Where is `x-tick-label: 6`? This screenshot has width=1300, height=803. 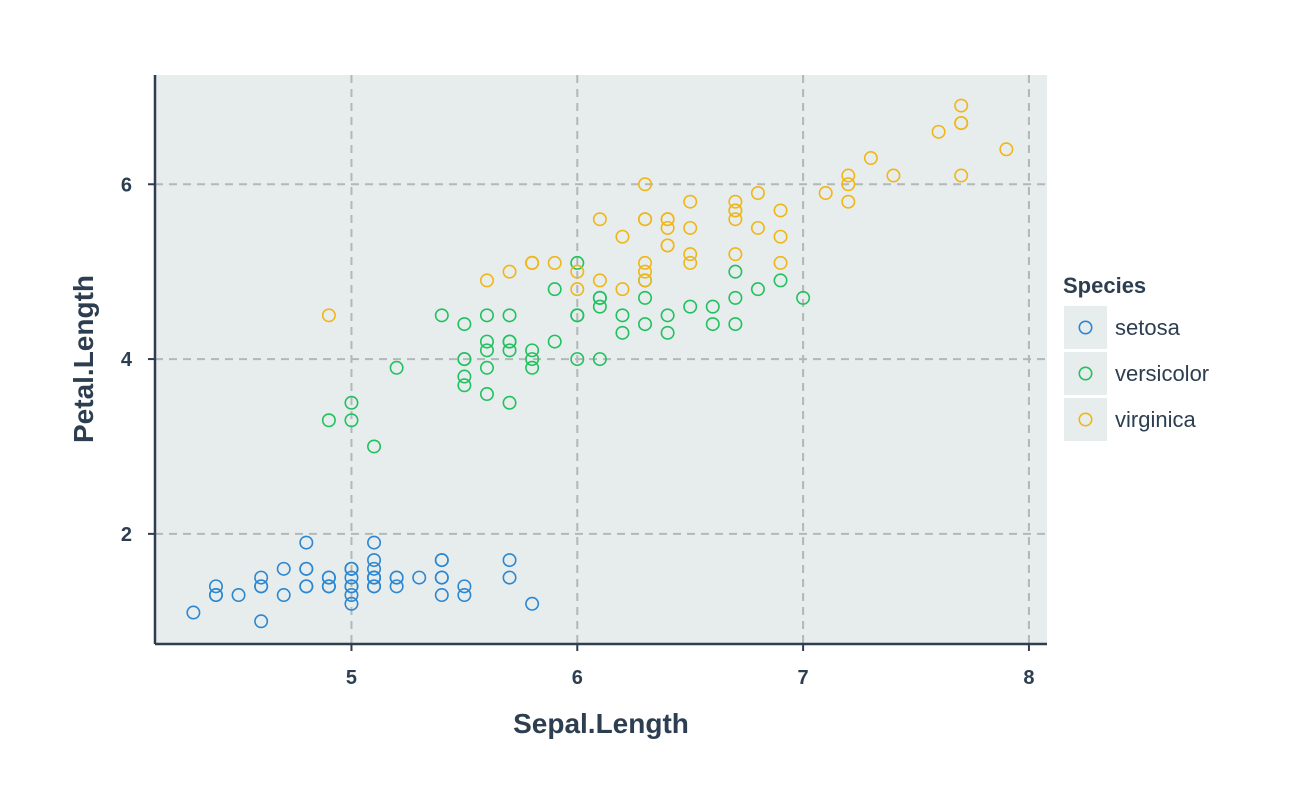 x-tick-label: 6 is located at coordinates (577, 678).